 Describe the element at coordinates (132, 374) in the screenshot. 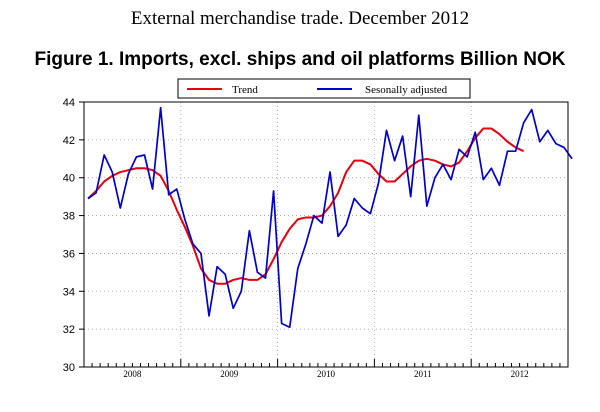

I see `x-tick-label: 2008` at that location.